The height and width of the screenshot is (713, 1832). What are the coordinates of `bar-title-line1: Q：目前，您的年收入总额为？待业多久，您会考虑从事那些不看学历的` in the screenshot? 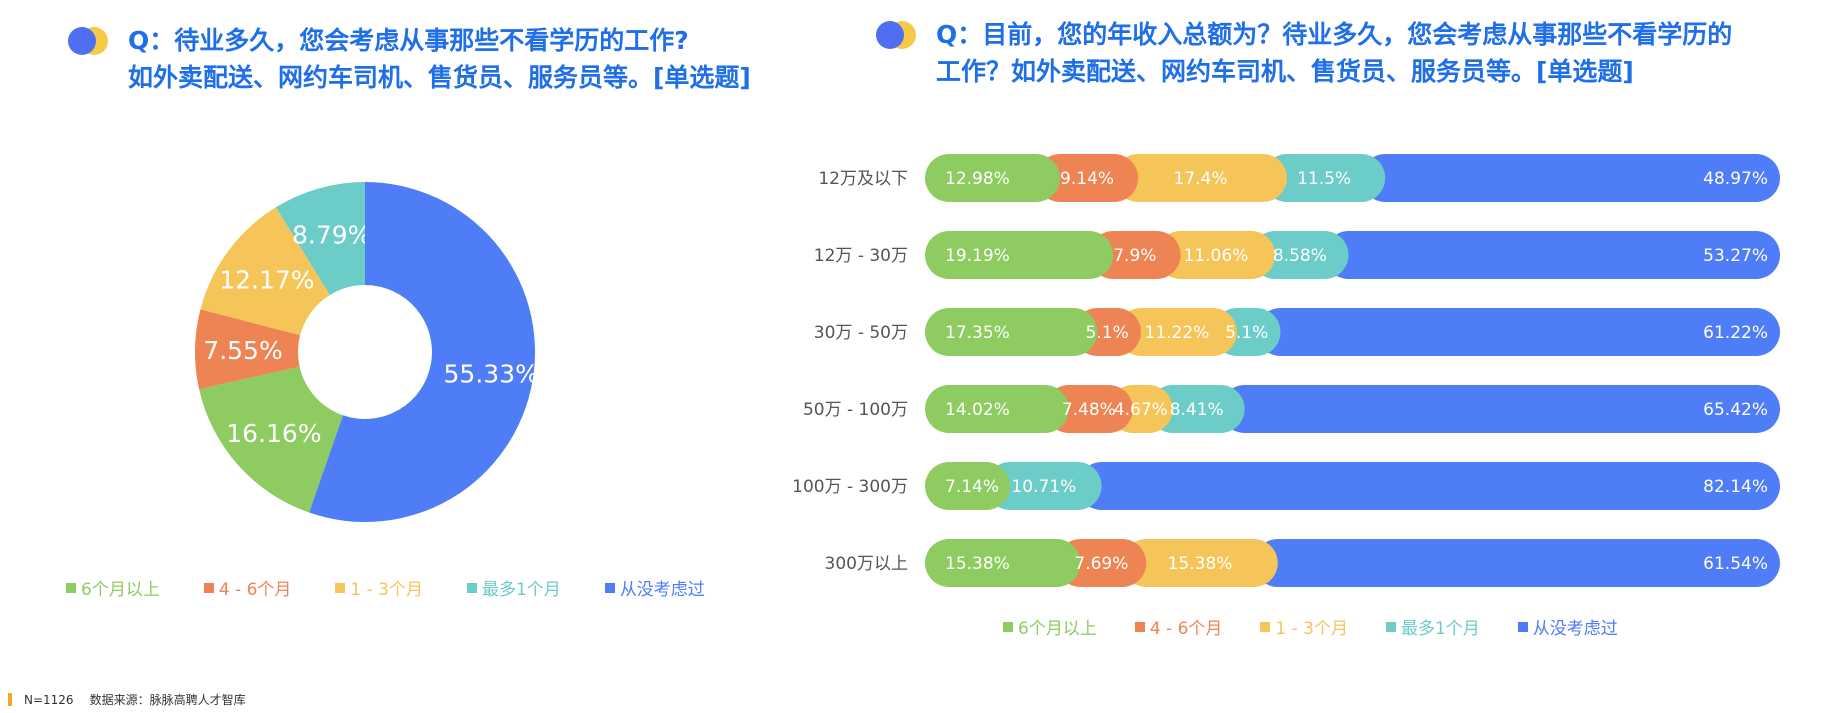 It's located at (1334, 34).